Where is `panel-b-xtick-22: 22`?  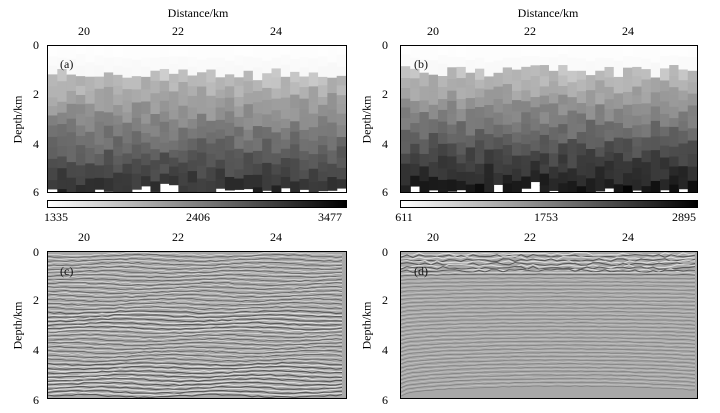
panel-b-xtick-22: 22 is located at coordinates (530, 31).